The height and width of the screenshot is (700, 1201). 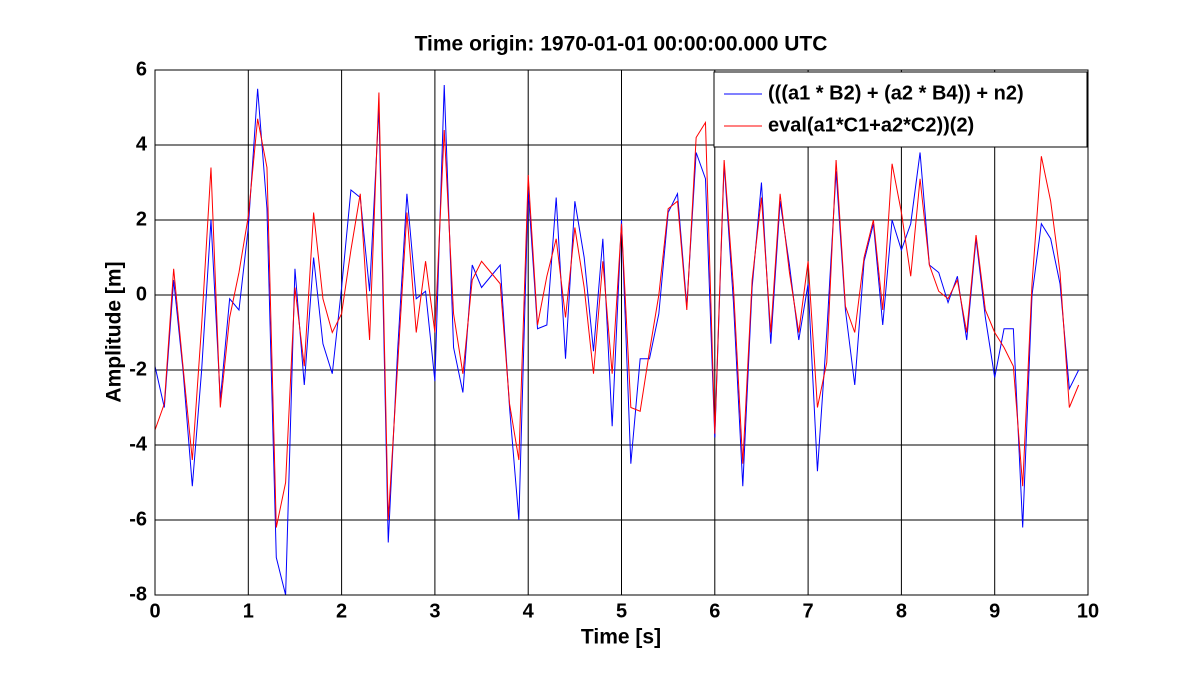 What do you see at coordinates (1088, 611) in the screenshot?
I see `x-tick-label: 10` at bounding box center [1088, 611].